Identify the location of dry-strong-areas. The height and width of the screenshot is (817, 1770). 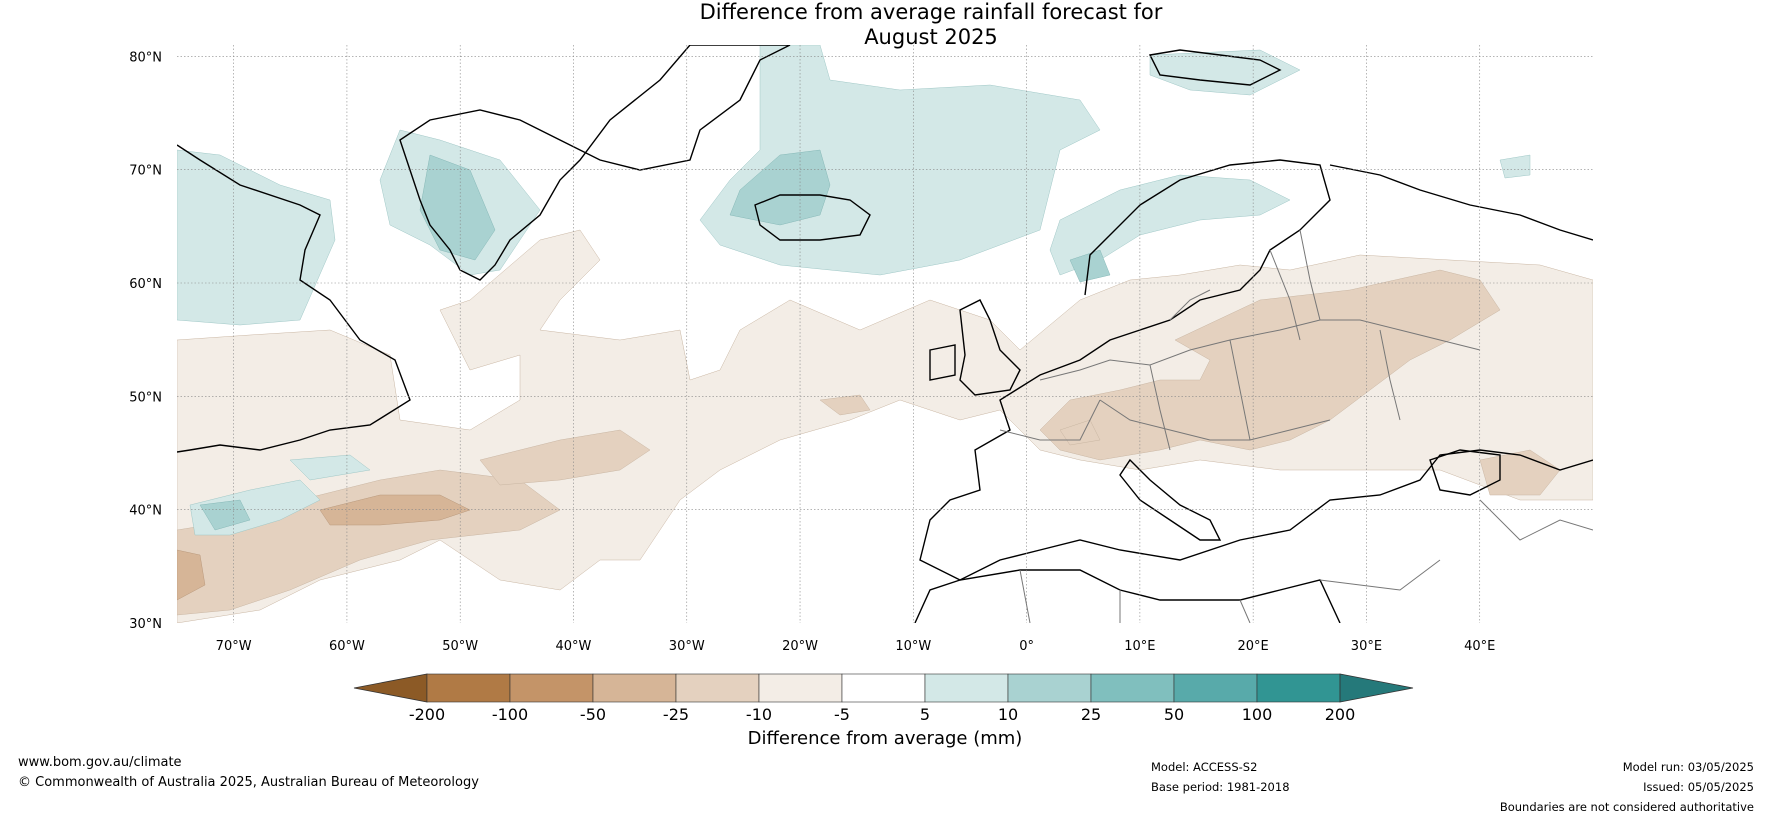
(324, 547).